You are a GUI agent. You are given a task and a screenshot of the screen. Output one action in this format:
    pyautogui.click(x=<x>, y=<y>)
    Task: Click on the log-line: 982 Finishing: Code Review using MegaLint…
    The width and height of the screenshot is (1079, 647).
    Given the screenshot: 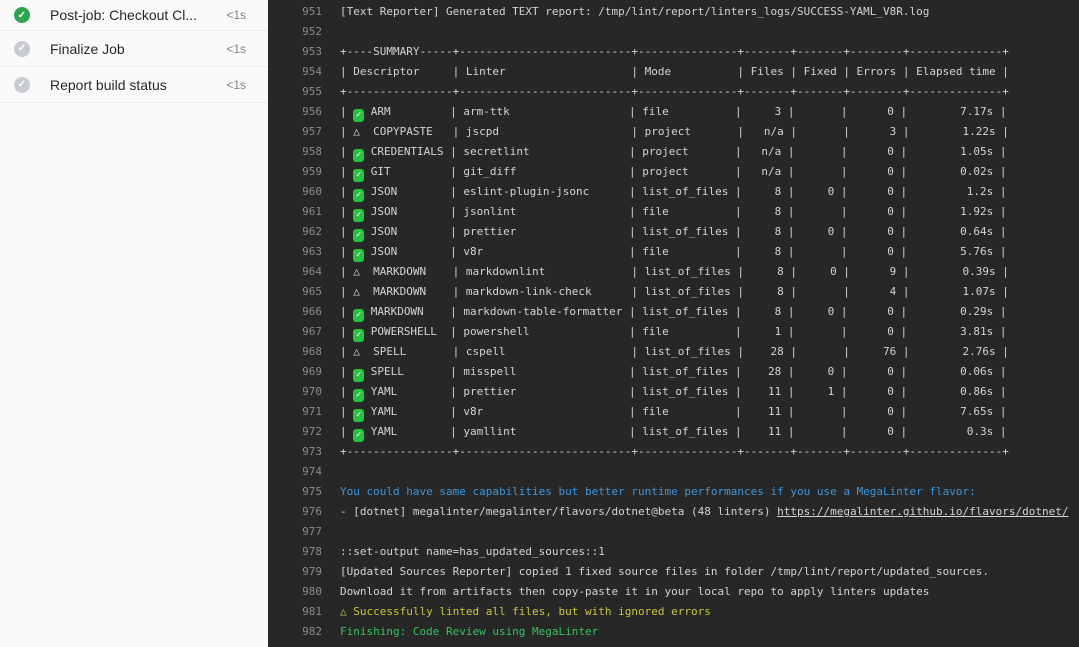 What is the action you would take?
    pyautogui.click(x=673, y=632)
    